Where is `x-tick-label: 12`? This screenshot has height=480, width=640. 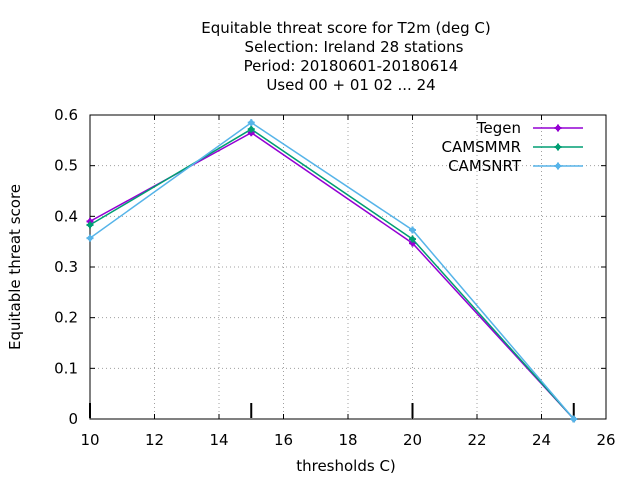 x-tick-label: 12 is located at coordinates (154, 440).